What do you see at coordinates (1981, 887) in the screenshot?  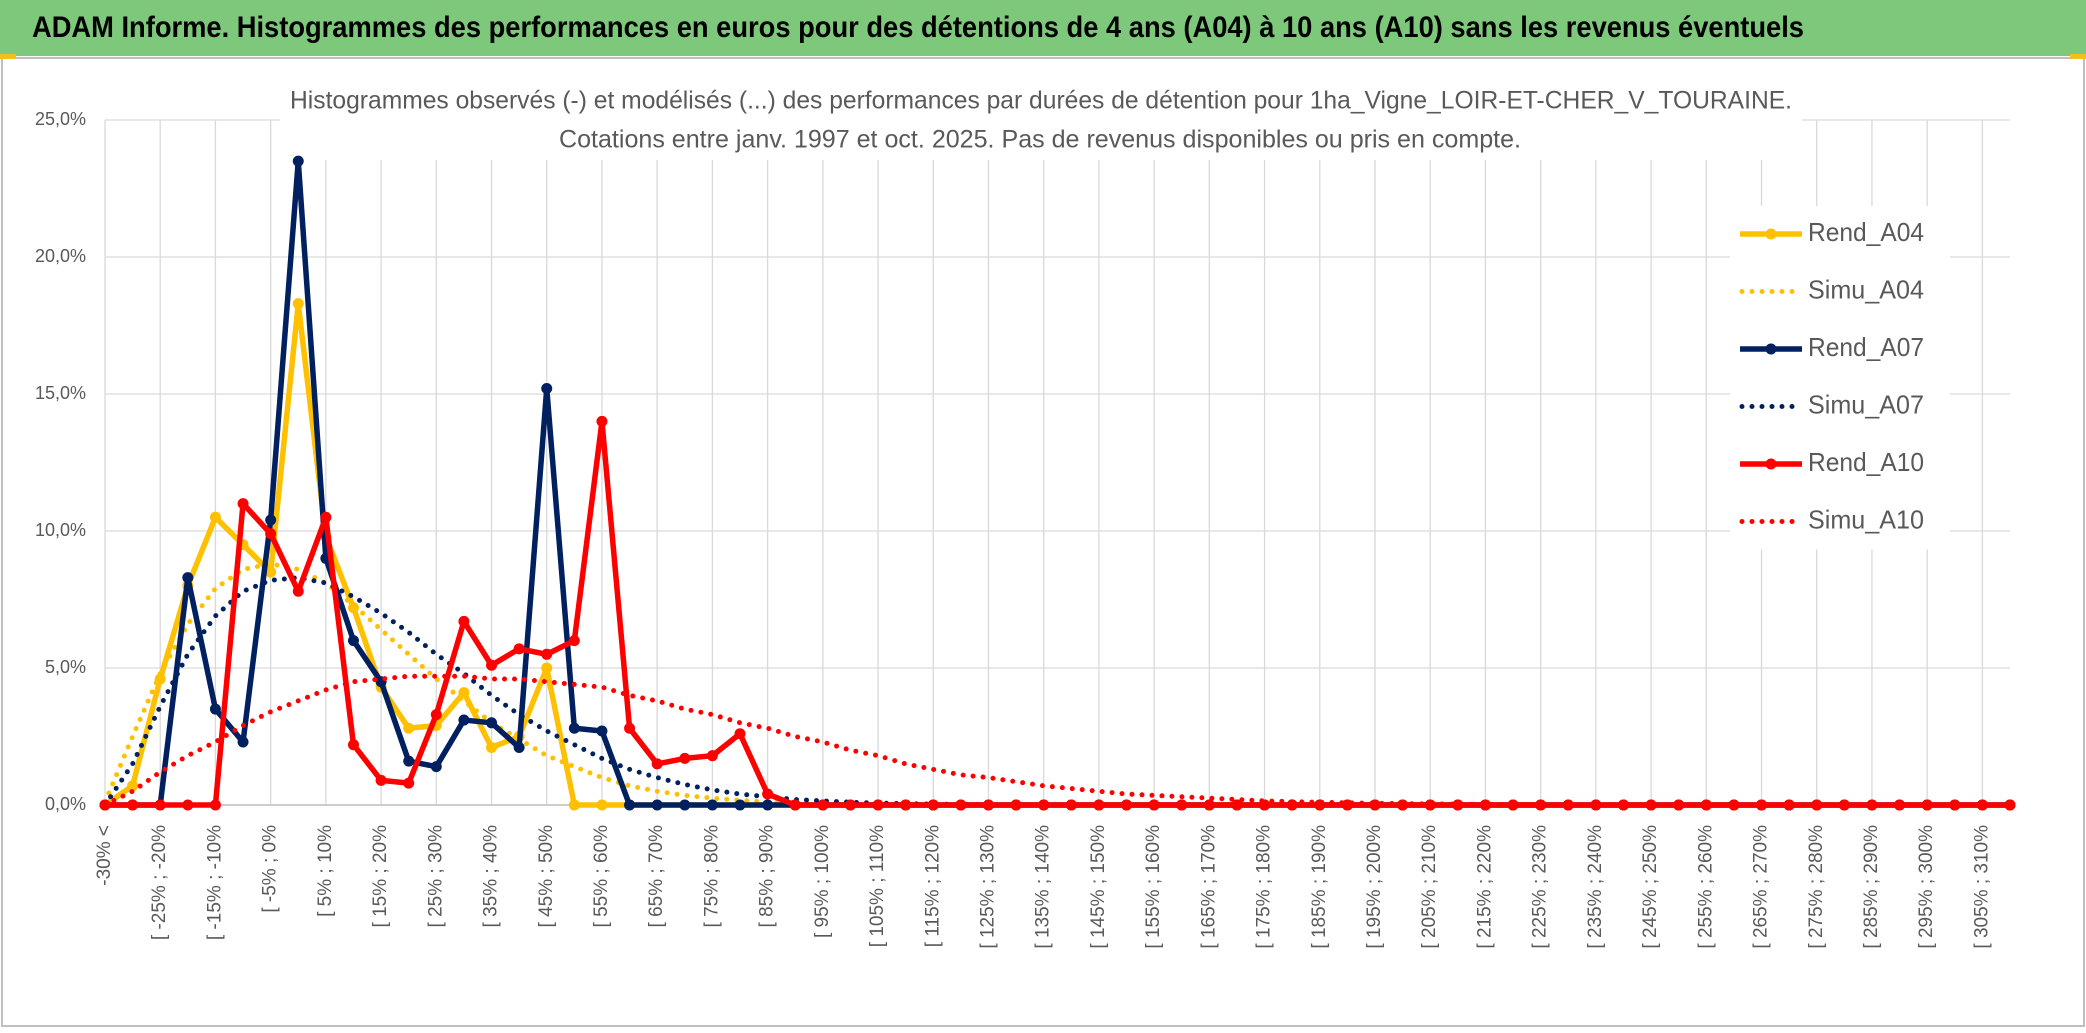 I see `x-tick-label: [ 305% ; 310%` at bounding box center [1981, 887].